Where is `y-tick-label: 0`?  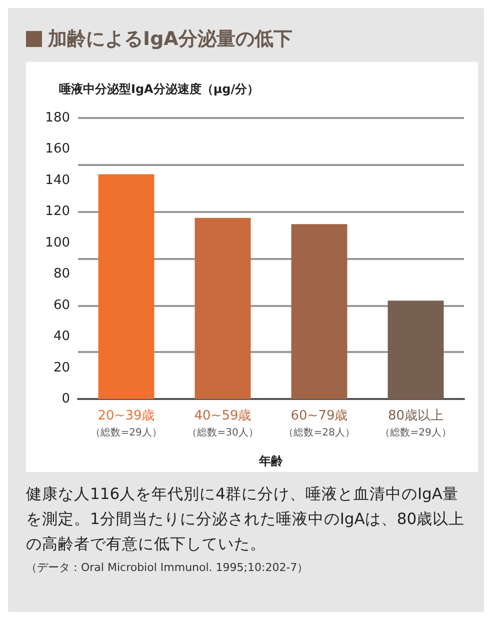
y-tick-label: 0 is located at coordinates (66, 399).